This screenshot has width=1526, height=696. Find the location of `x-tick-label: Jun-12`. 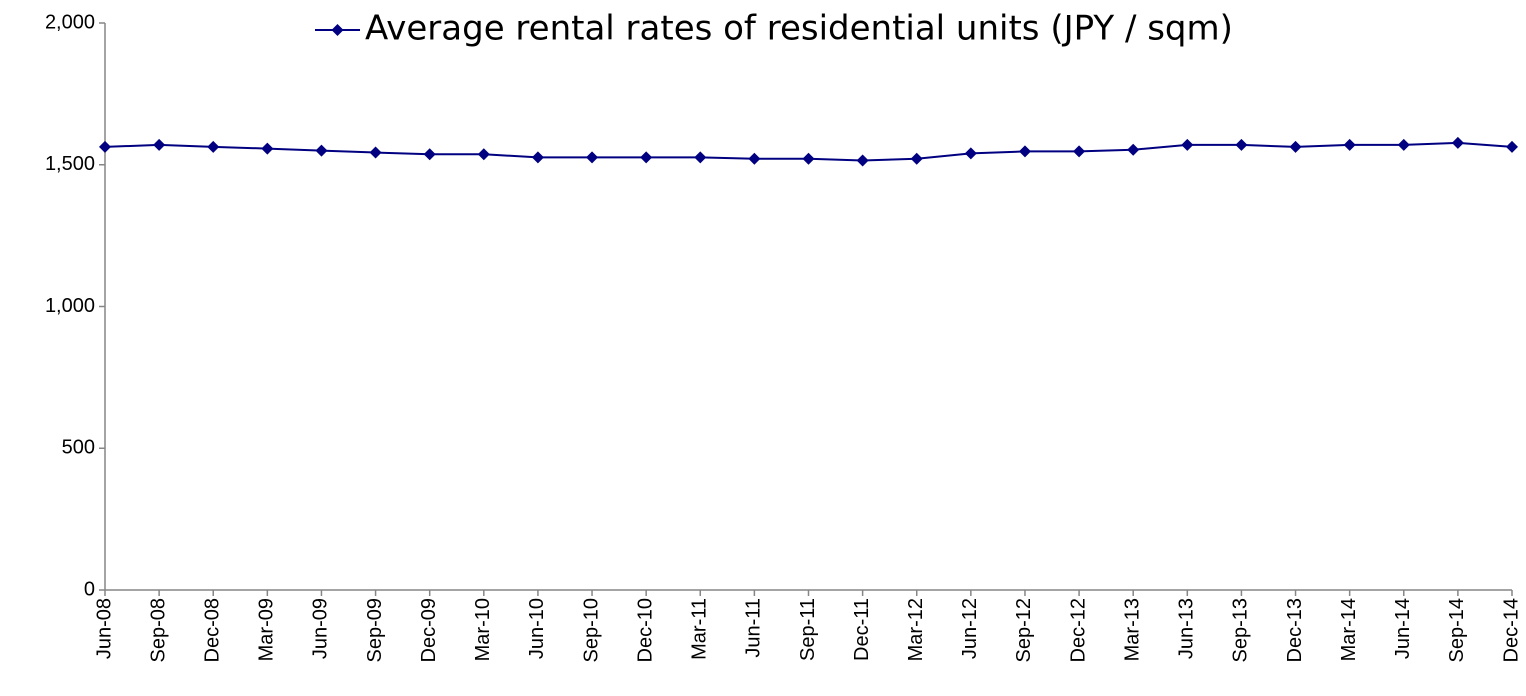

x-tick-label: Jun-12 is located at coordinates (970, 628).